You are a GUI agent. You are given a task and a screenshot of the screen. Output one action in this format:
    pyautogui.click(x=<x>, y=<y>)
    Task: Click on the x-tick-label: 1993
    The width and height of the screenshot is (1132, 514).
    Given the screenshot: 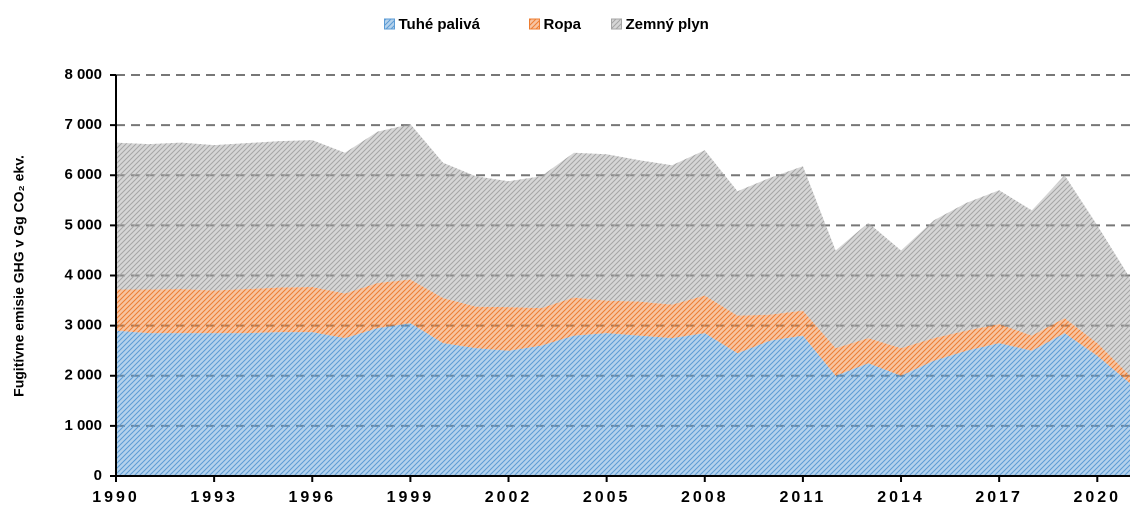 What is the action you would take?
    pyautogui.click(x=214, y=497)
    